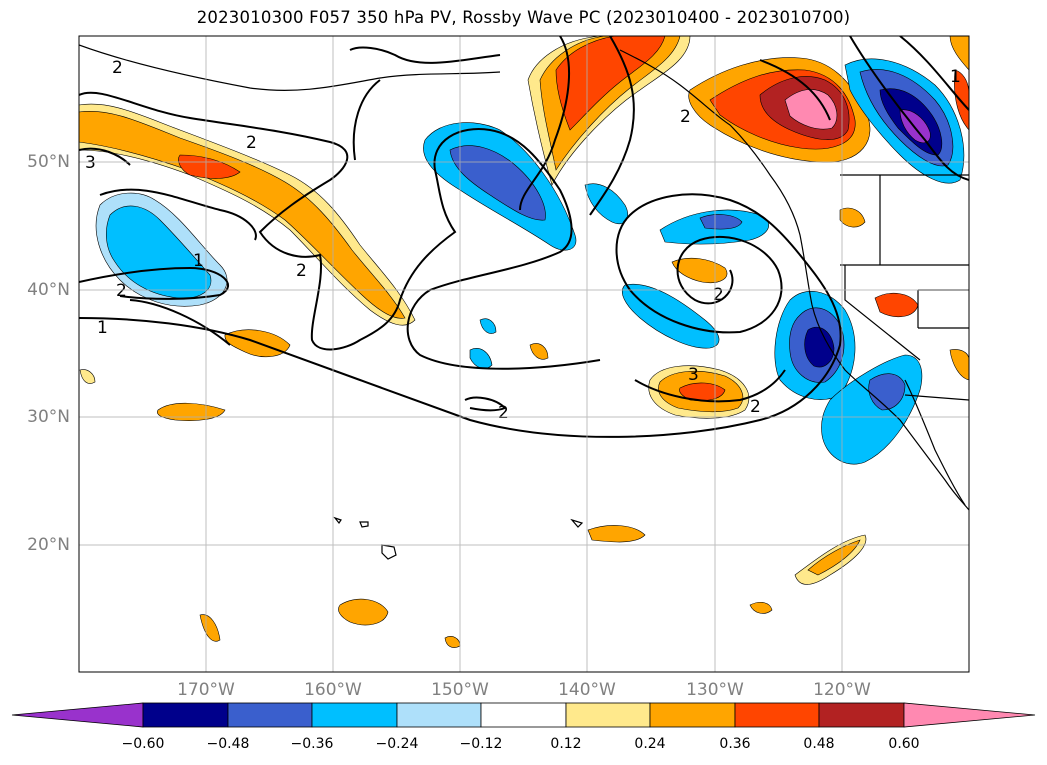 The height and width of the screenshot is (765, 1047). I want to click on lon-label: 120°W, so click(842, 690).